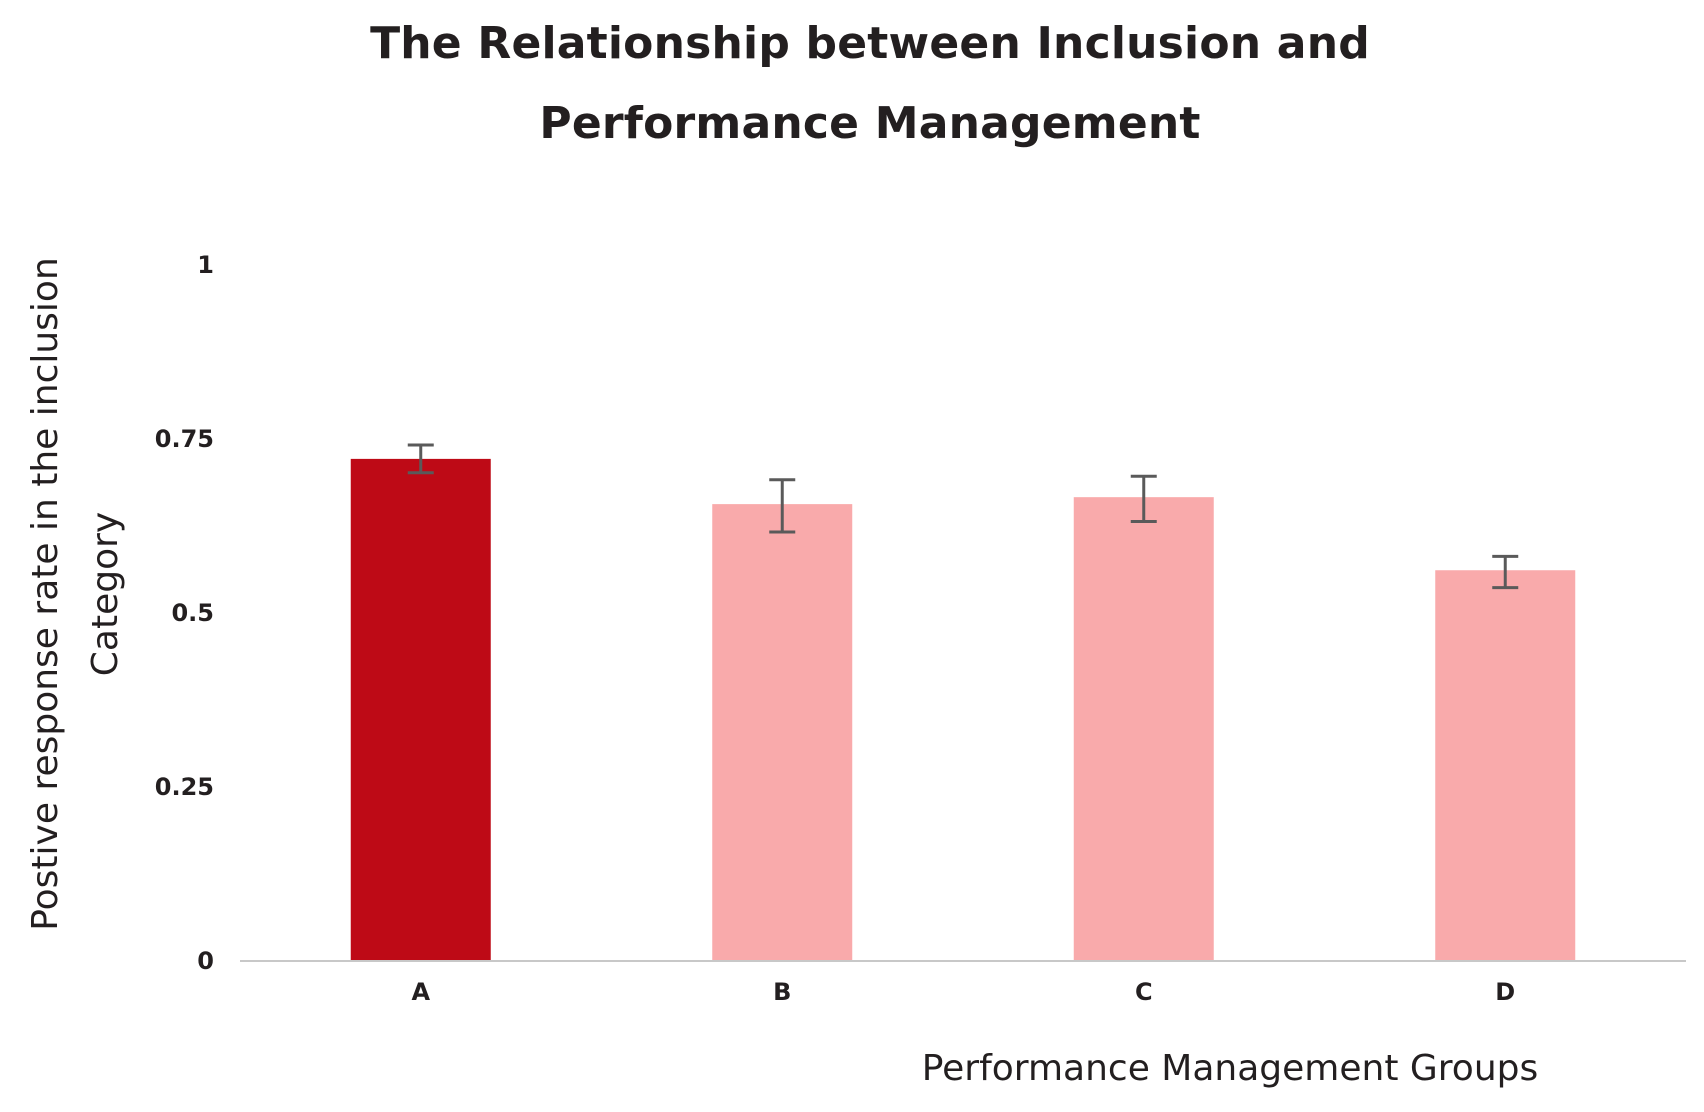  What do you see at coordinates (963, 516) in the screenshot?
I see `error-bars-group` at bounding box center [963, 516].